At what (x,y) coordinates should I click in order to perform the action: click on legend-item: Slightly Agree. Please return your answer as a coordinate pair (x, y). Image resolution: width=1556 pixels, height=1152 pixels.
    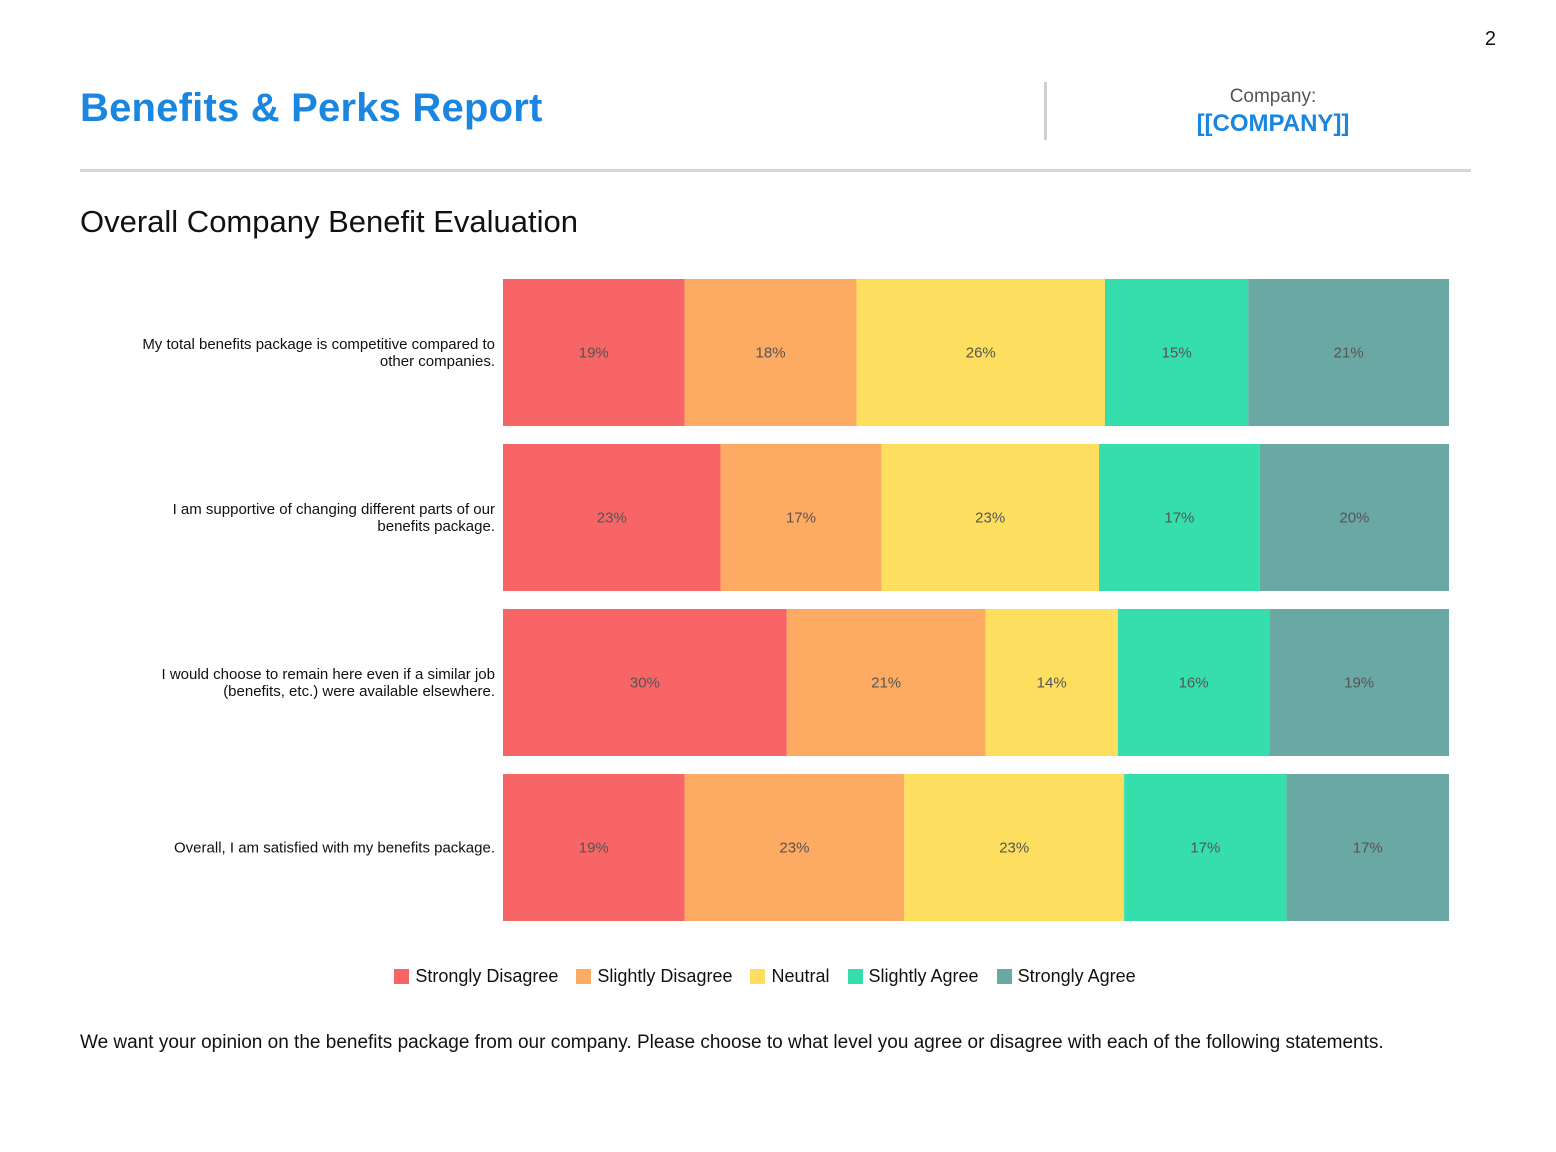
    Looking at the image, I should click on (913, 976).